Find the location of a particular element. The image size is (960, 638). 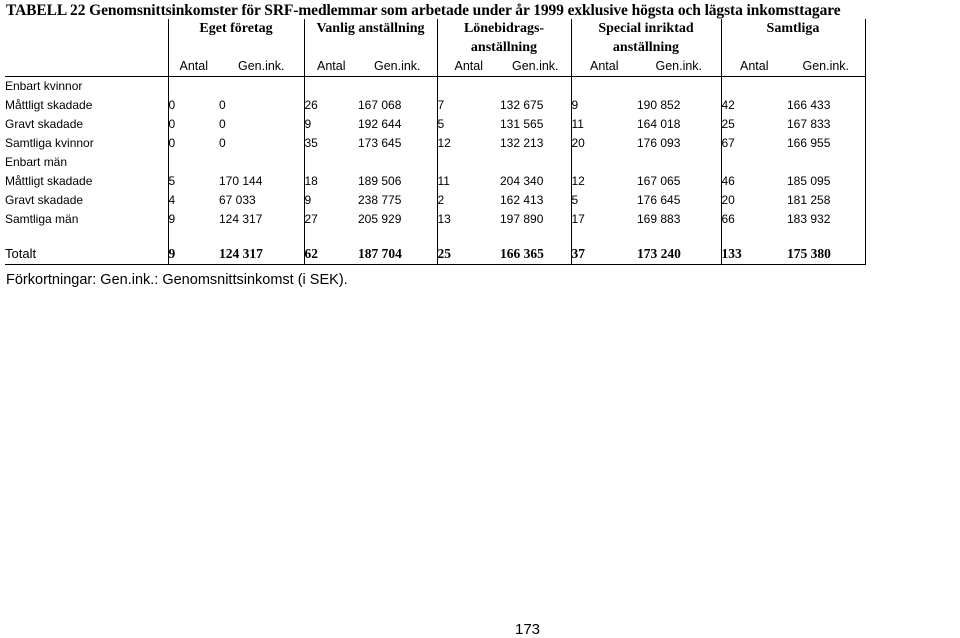

total-avg-income-cell: 124 317 is located at coordinates (262, 254).